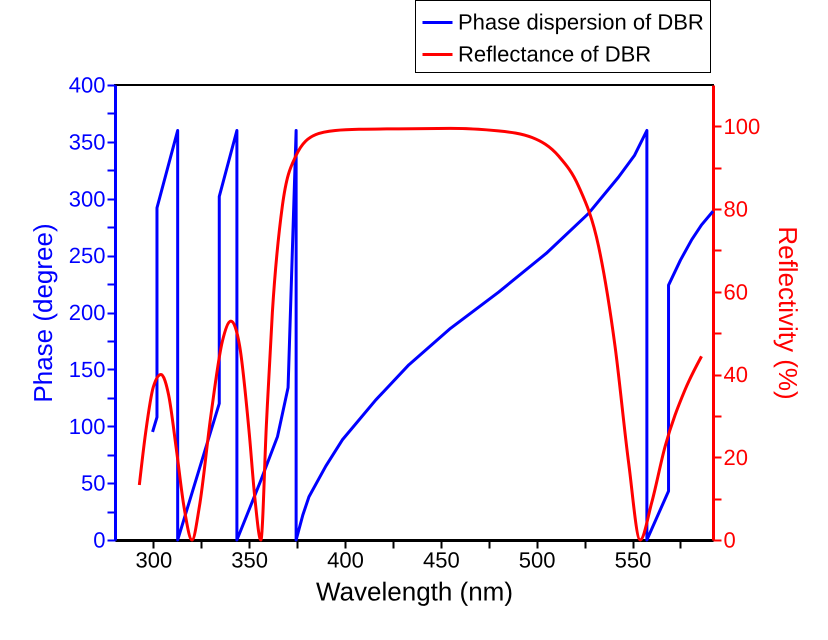  What do you see at coordinates (742, 126) in the screenshot?
I see `y2-tick-label: 100` at bounding box center [742, 126].